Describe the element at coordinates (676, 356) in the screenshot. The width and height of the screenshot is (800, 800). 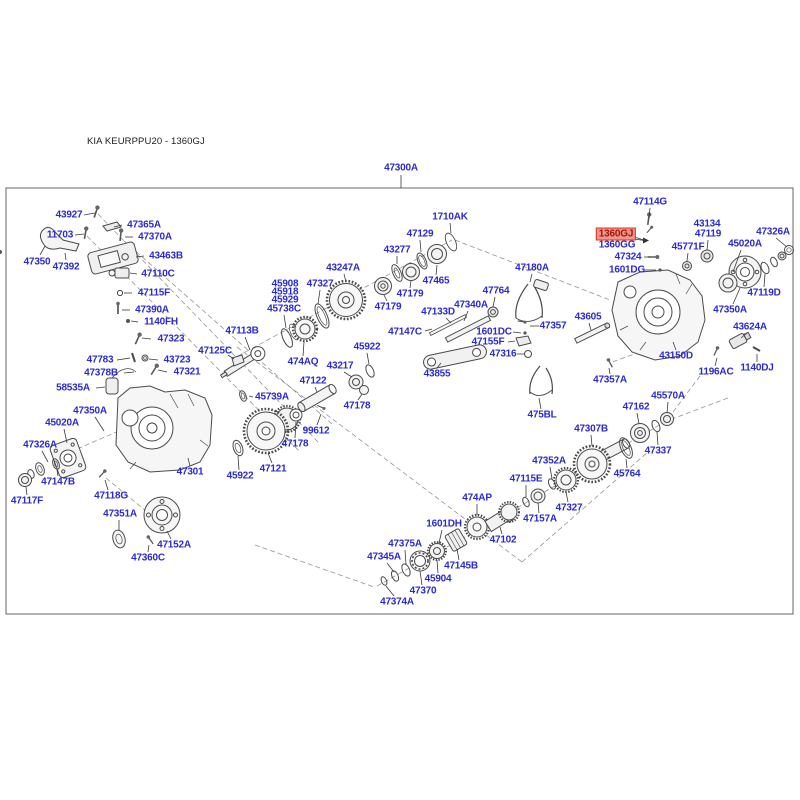
I see `part-label-43150d: 43150D` at that location.